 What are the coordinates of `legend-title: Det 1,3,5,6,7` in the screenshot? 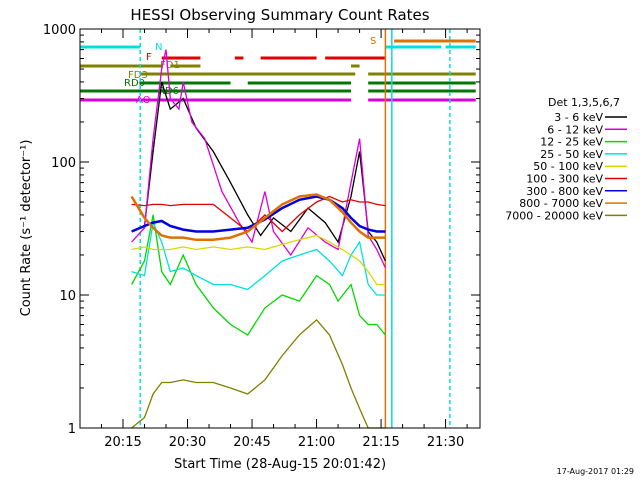 It's located at (584, 102).